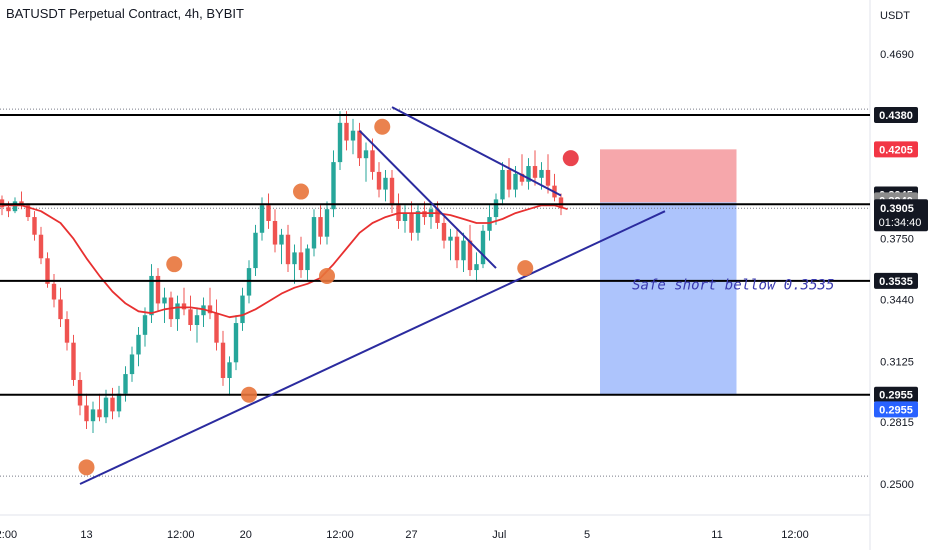 Image resolution: width=932 pixels, height=550 pixels. Describe the element at coordinates (897, 55) in the screenshot. I see `y-tick-label: 0.4690` at that location.